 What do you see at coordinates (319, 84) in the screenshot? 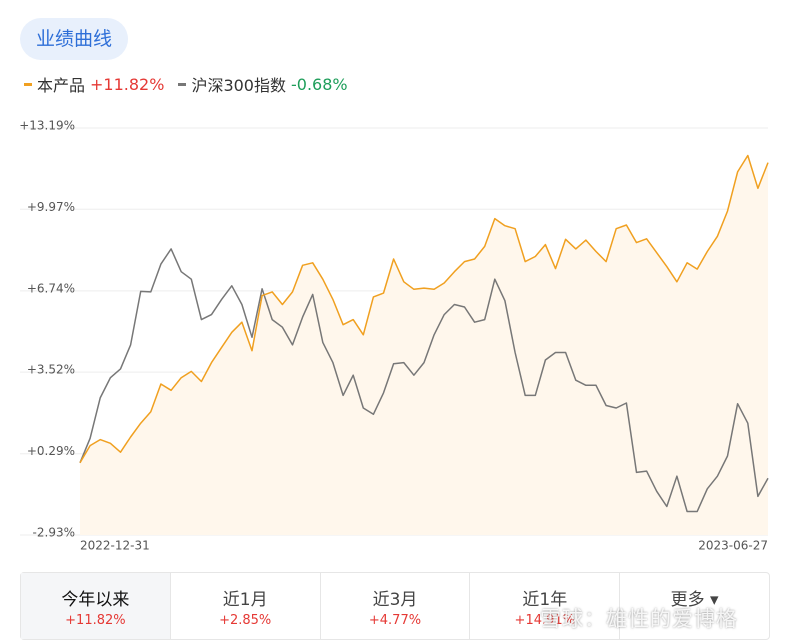
I see `legend-return: -0.68%` at bounding box center [319, 84].